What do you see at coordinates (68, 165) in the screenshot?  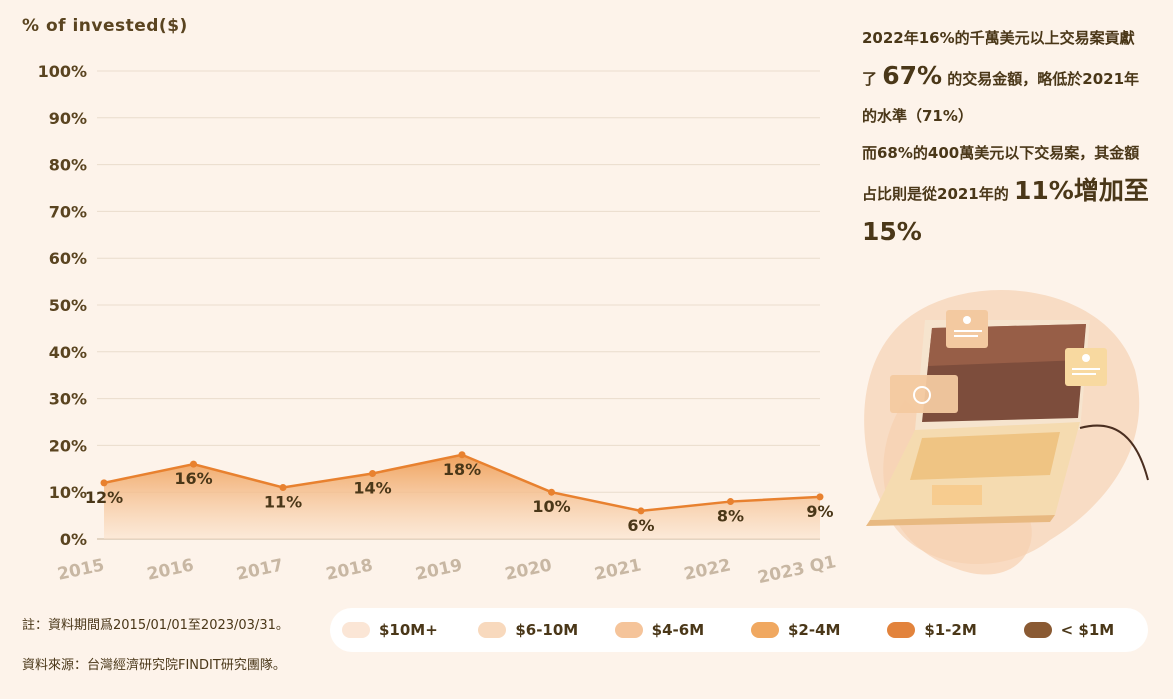 I see `y-tick-label: 80%` at bounding box center [68, 165].